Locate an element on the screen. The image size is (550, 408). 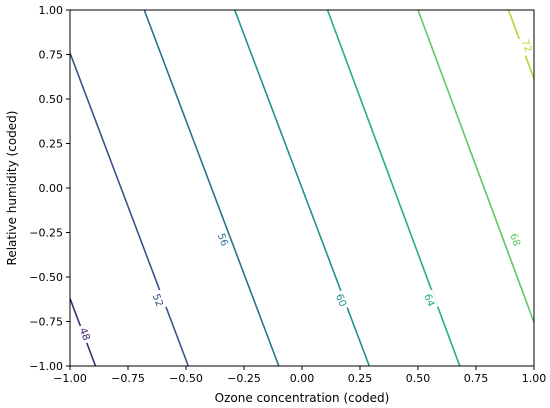
contour-label: 48 is located at coordinates (84, 334).